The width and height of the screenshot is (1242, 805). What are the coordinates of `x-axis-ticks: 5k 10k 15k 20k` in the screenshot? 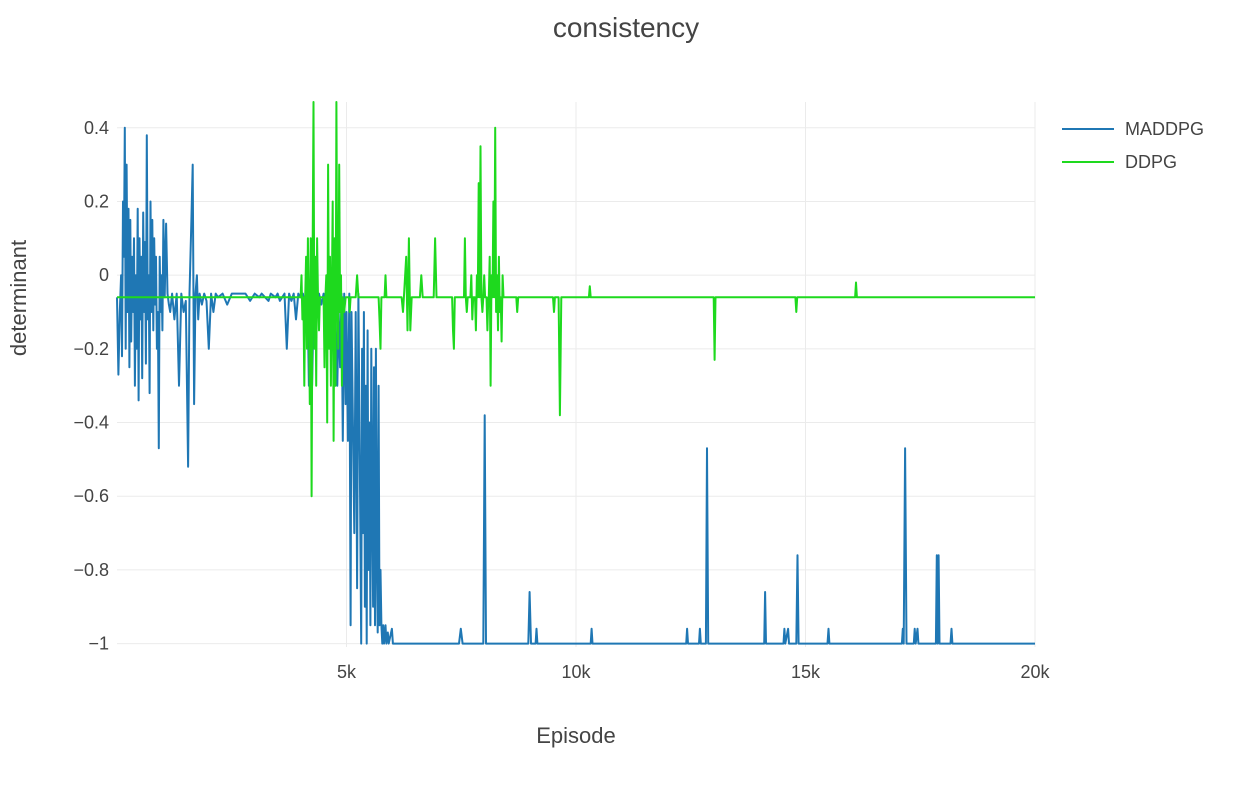 It's located at (694, 672).